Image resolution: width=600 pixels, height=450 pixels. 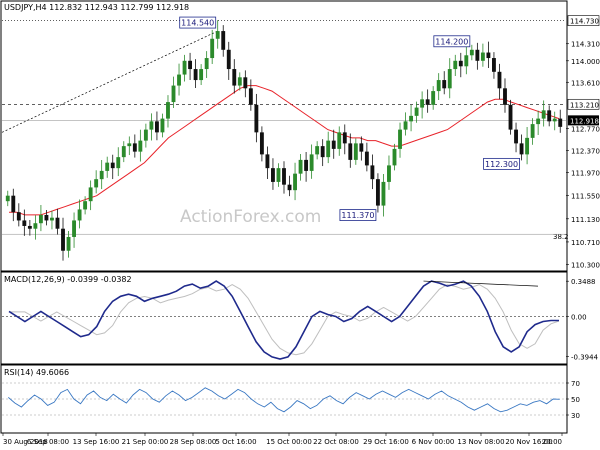 I want to click on rsi-tick-label: 50, so click(x=575, y=400).